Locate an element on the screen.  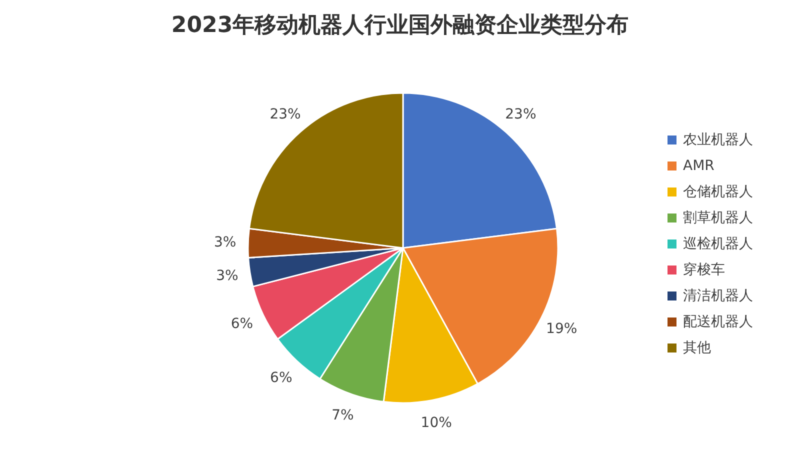
legend-label: 割草机器人 is located at coordinates (718, 218).